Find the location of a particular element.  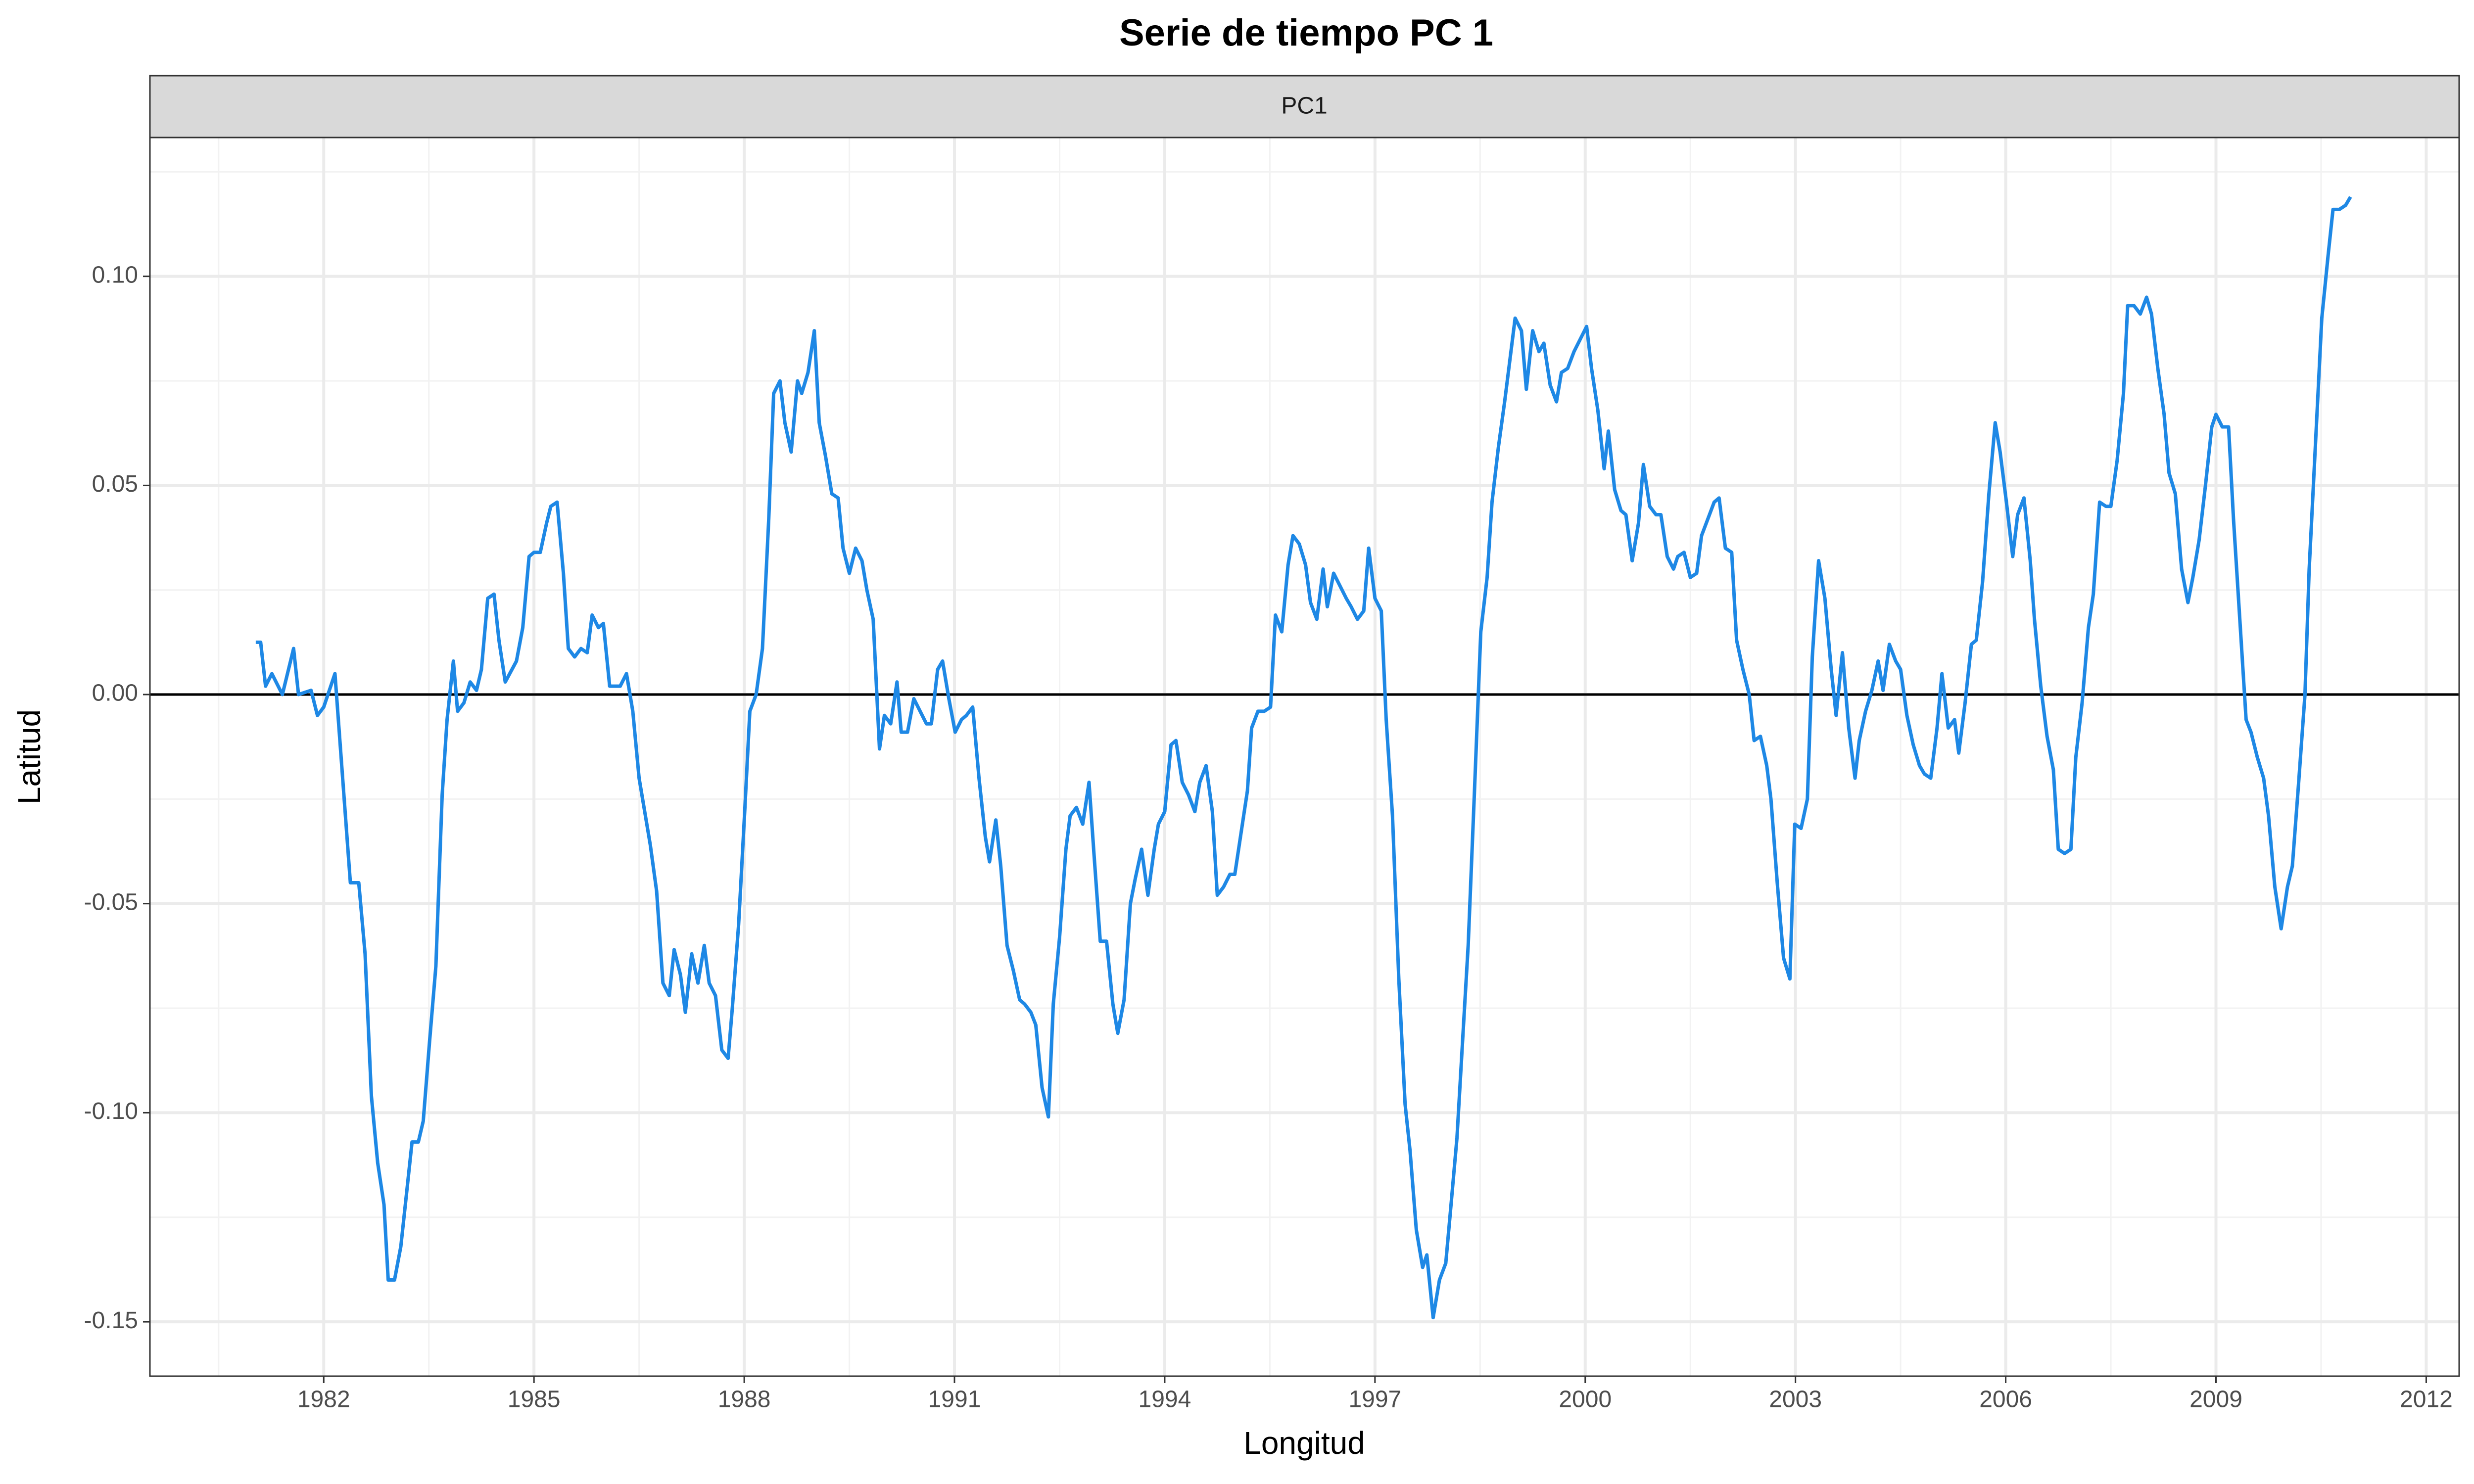

x-tick-label: 2009 is located at coordinates (2215, 1400).